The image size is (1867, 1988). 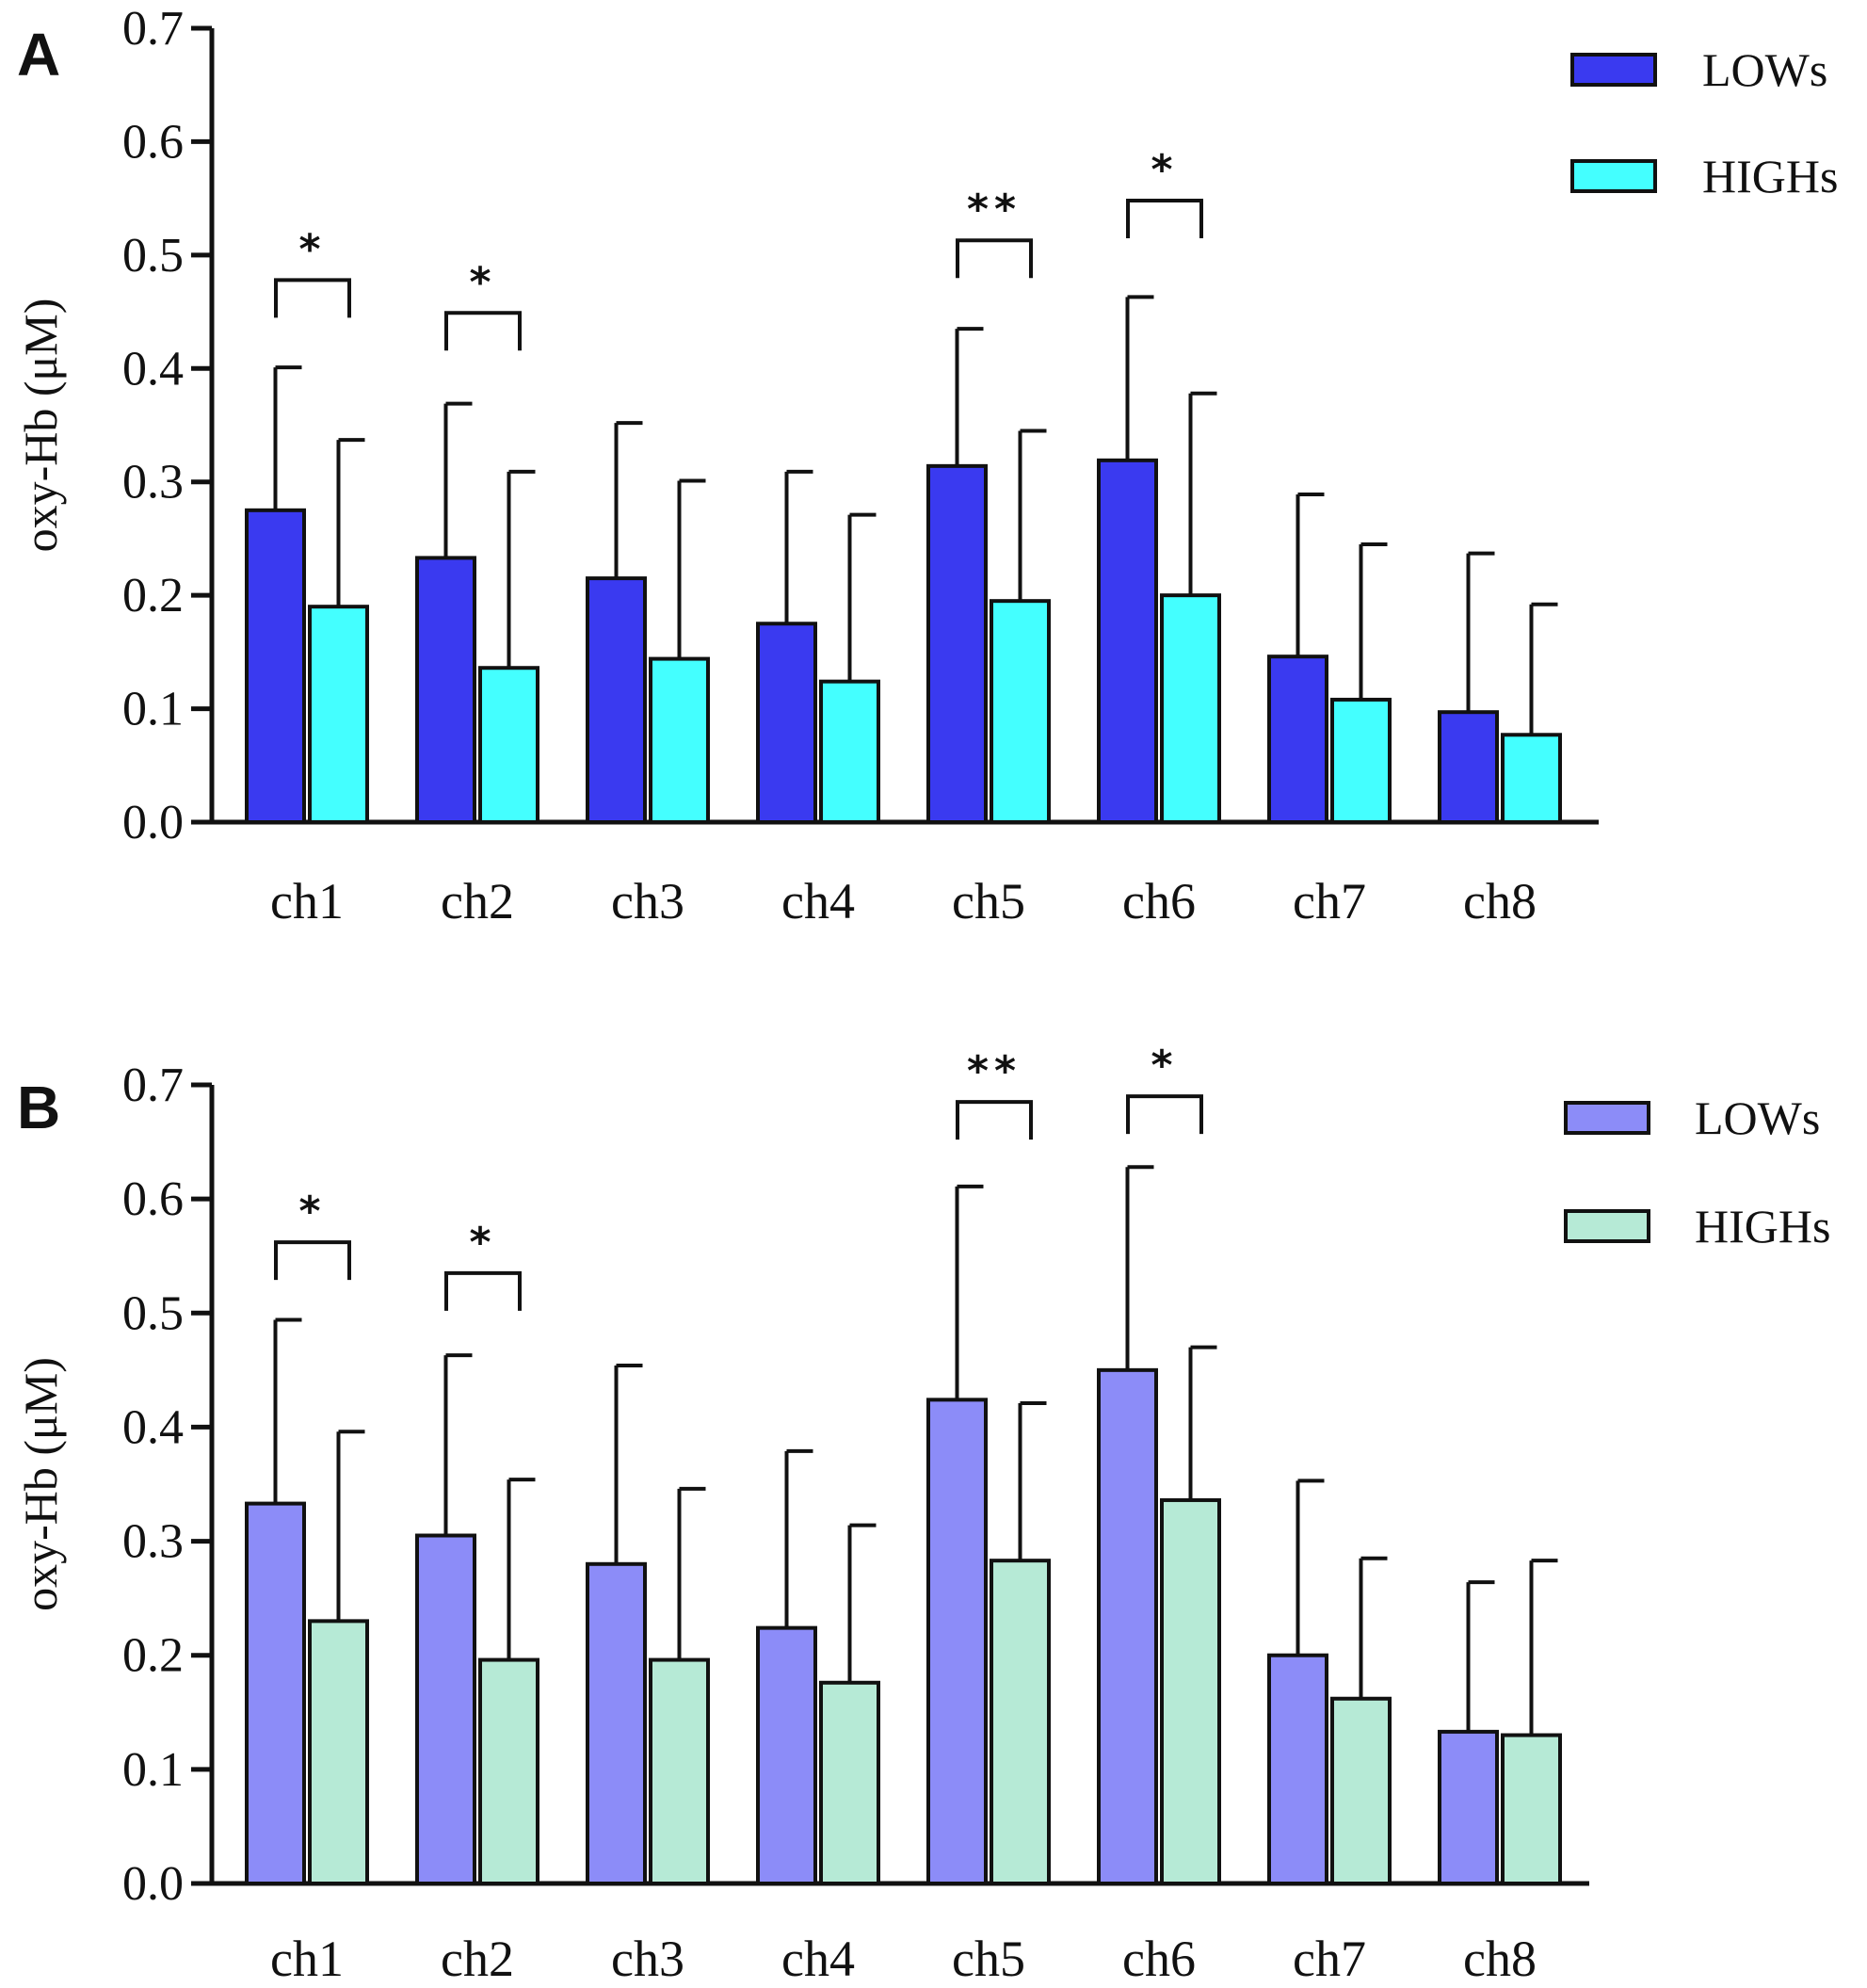 What do you see at coordinates (38, 1107) in the screenshot?
I see `panel-label: B` at bounding box center [38, 1107].